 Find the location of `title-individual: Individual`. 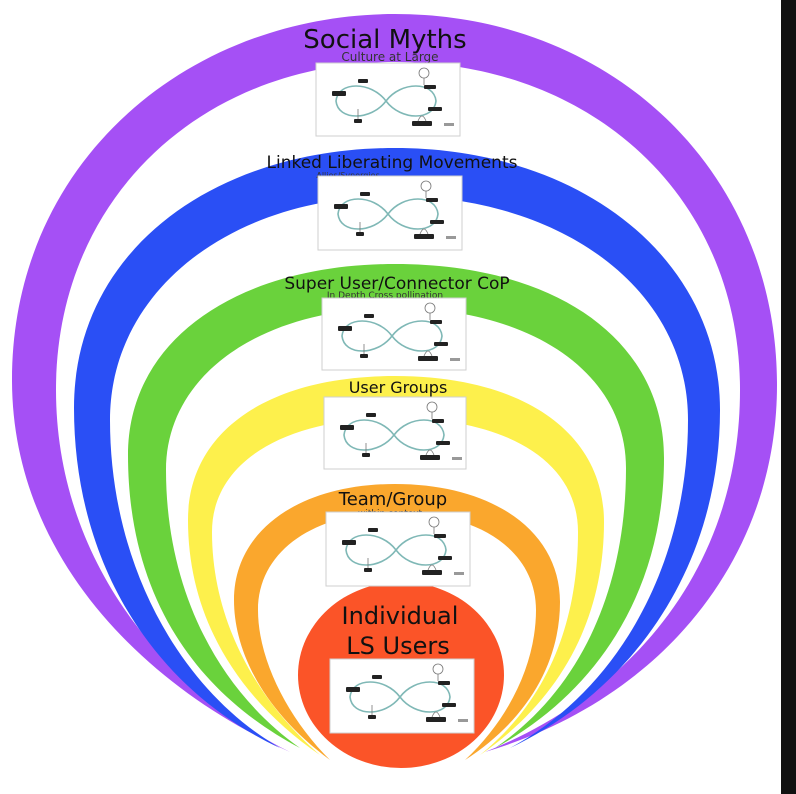

title-individual: Individual is located at coordinates (400, 616).